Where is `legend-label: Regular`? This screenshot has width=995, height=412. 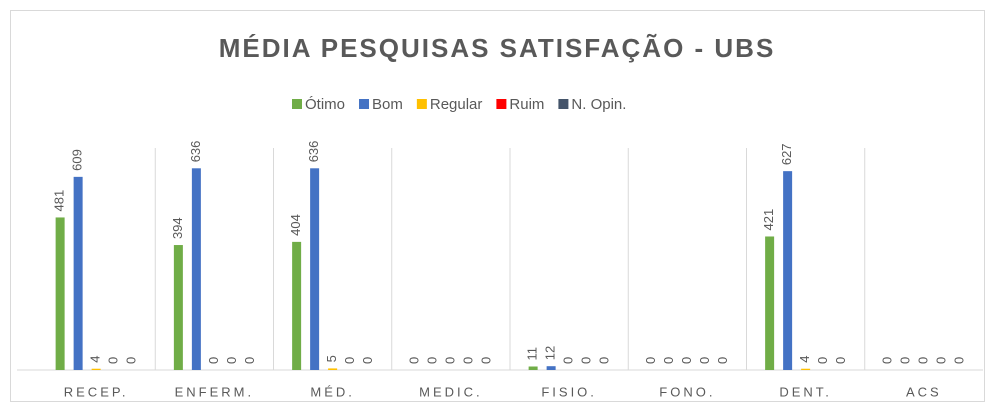 legend-label: Regular is located at coordinates (456, 104).